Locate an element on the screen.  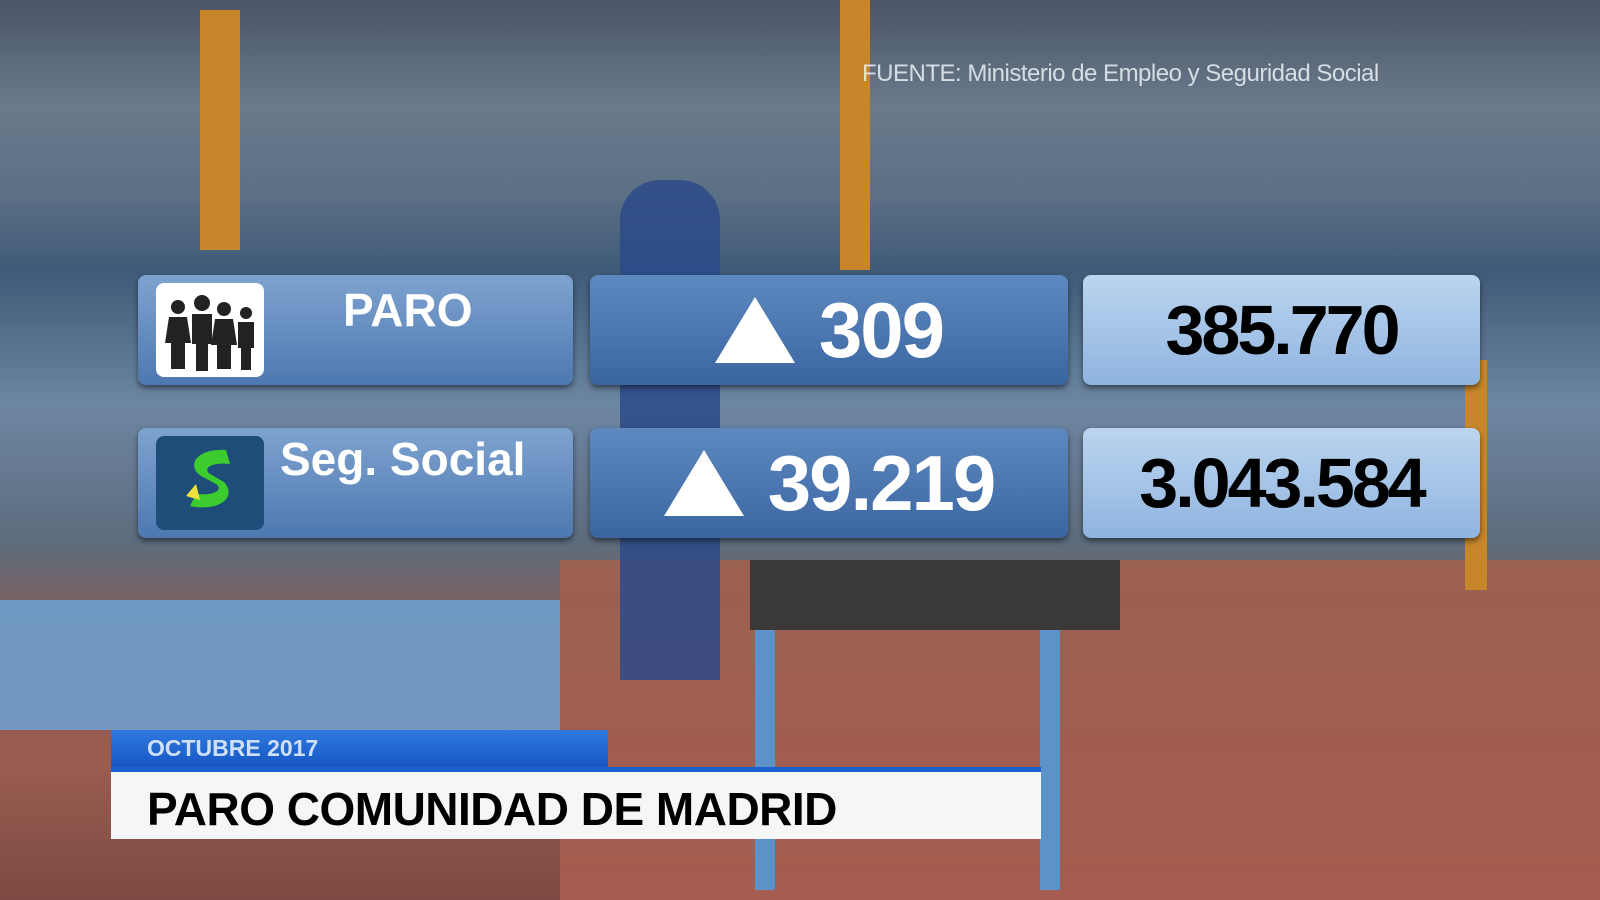
people-icon is located at coordinates (210, 330).